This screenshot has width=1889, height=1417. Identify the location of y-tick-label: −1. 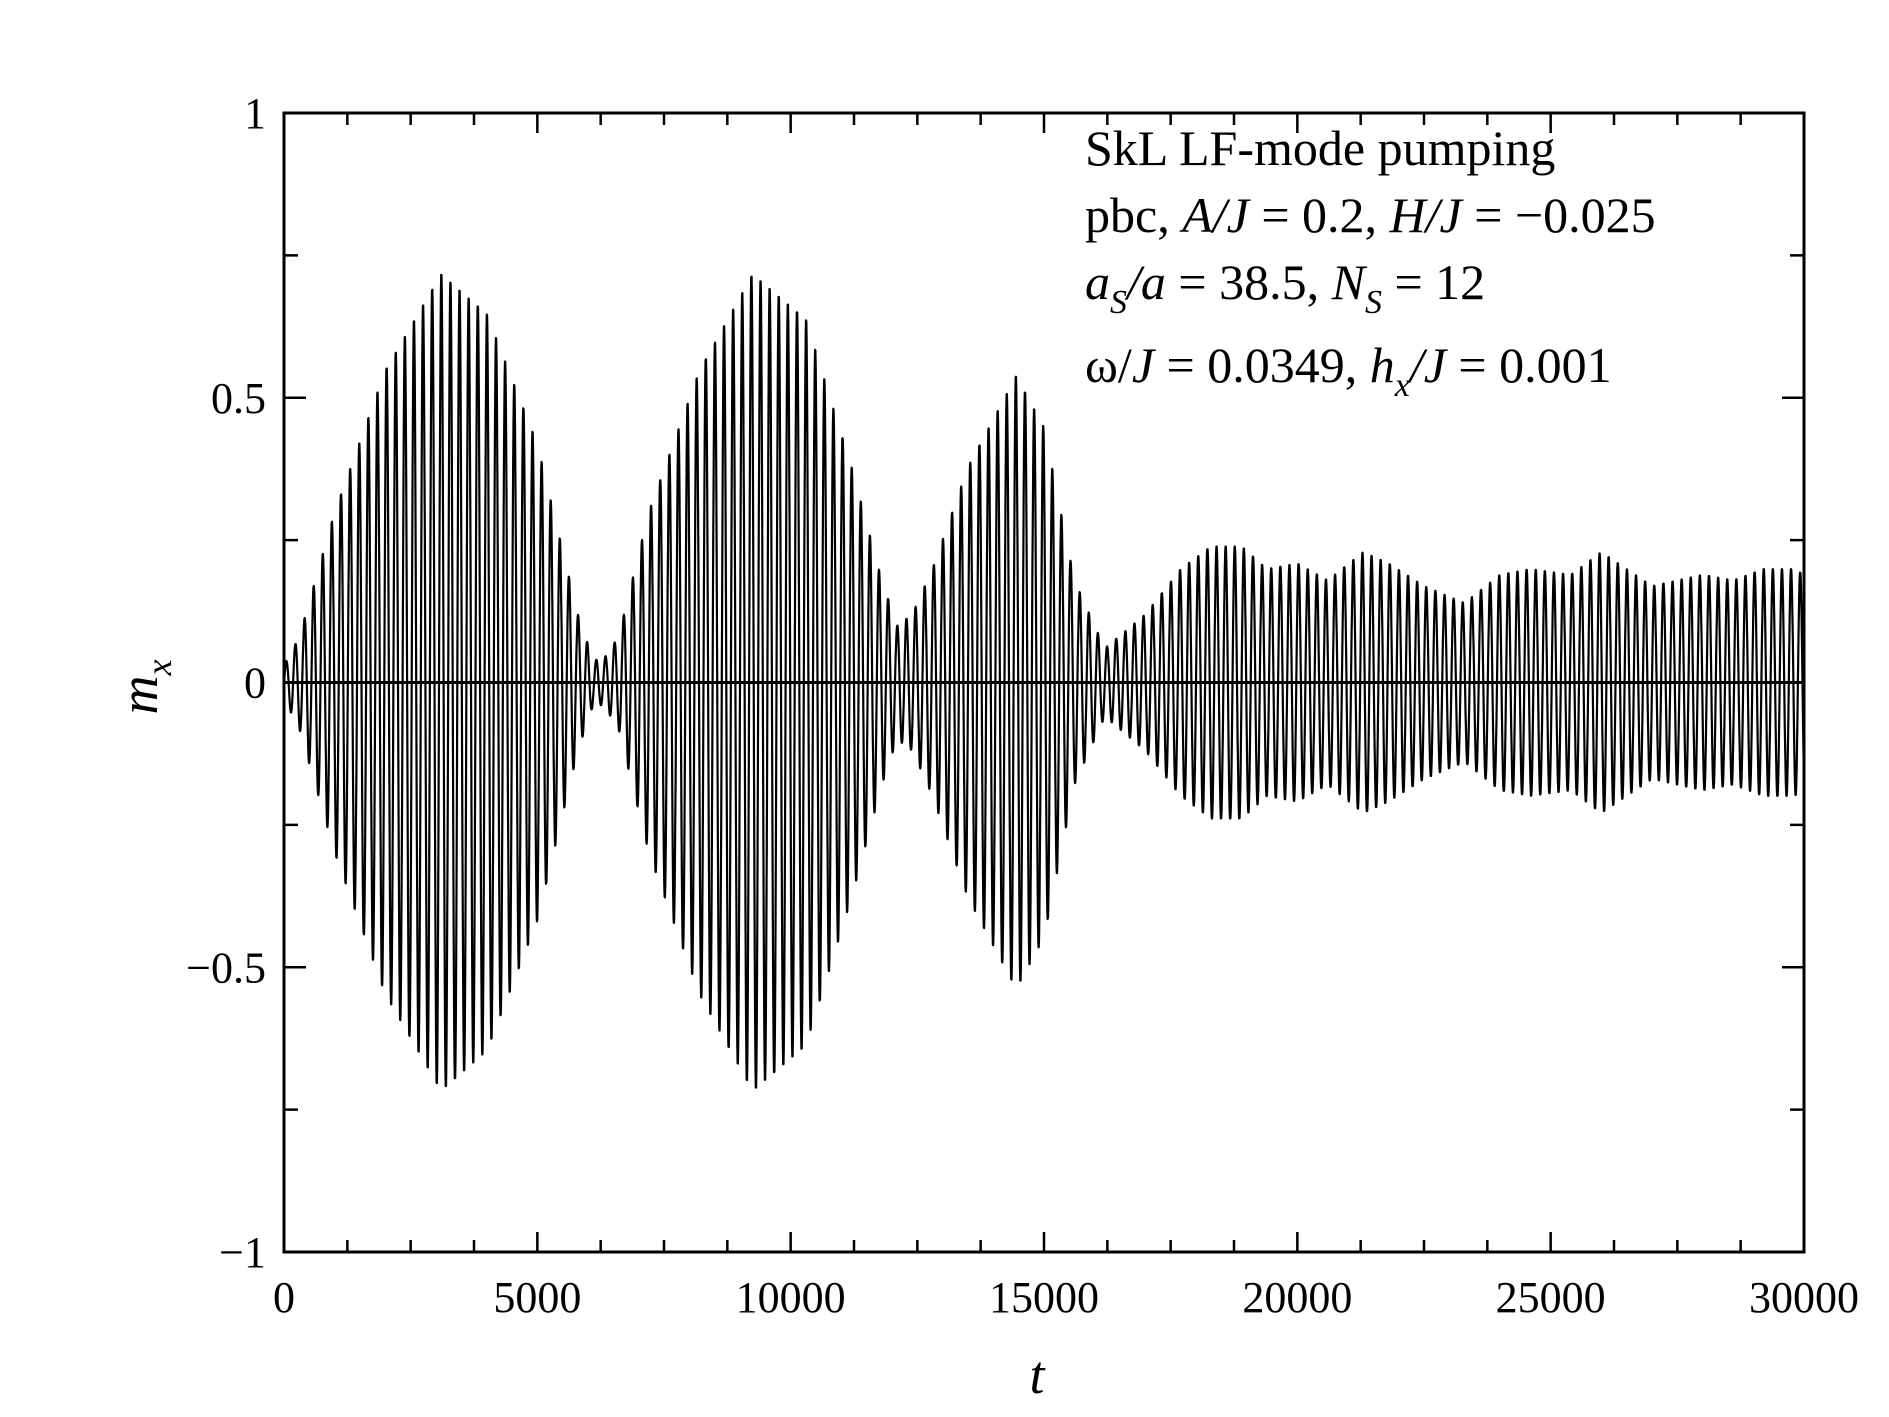
(242, 1252).